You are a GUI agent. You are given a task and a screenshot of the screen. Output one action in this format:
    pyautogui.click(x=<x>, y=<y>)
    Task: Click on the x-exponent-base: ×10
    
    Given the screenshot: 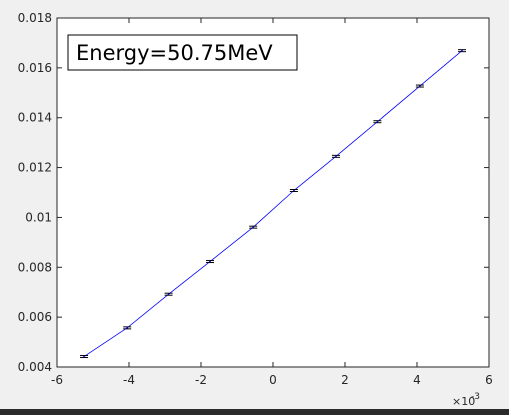 What is the action you would take?
    pyautogui.click(x=463, y=401)
    